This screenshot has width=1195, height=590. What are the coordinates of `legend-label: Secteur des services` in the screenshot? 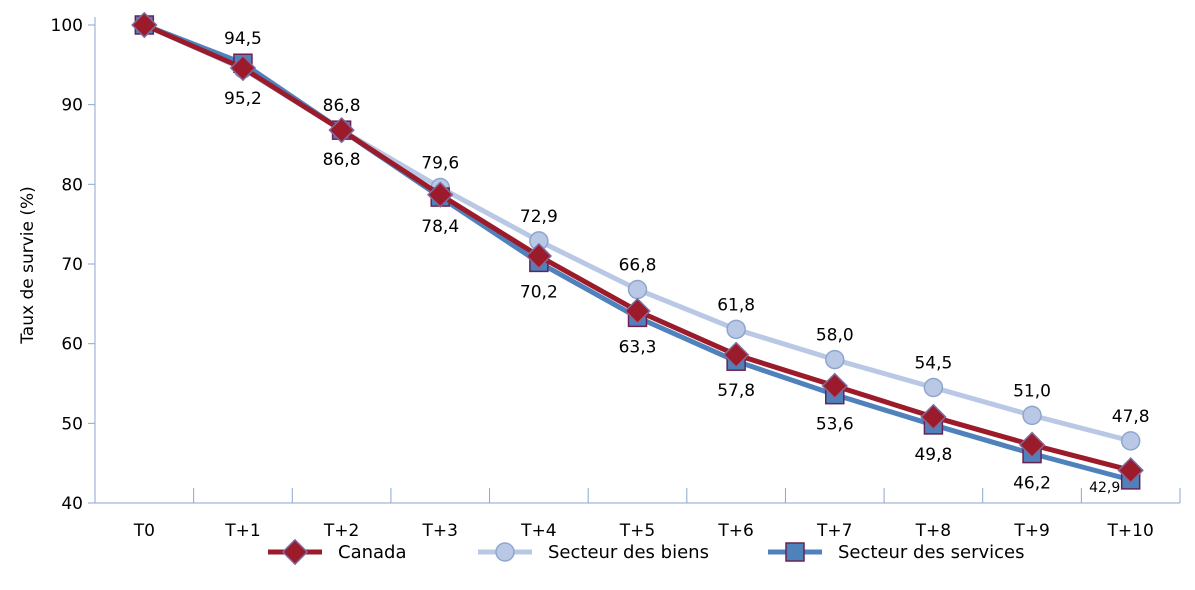 It's located at (931, 552).